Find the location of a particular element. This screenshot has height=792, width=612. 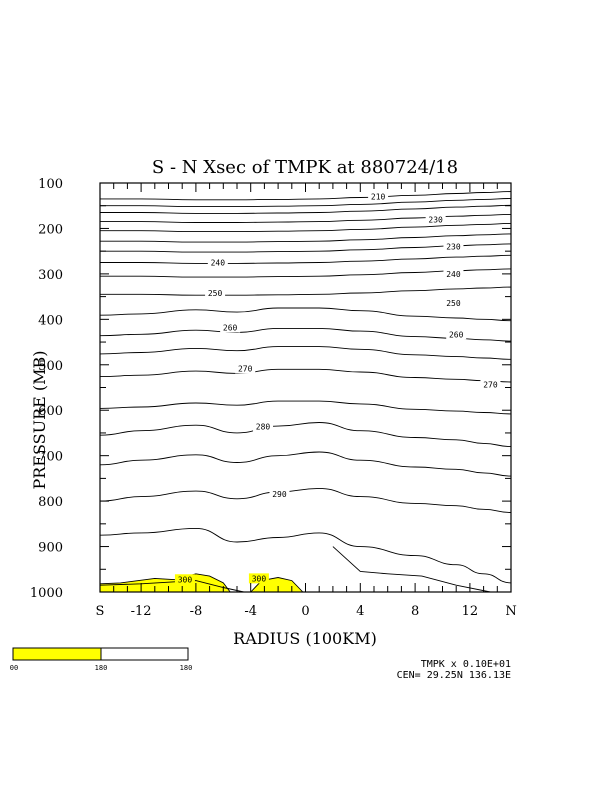

contour-label: 210 is located at coordinates (378, 197).